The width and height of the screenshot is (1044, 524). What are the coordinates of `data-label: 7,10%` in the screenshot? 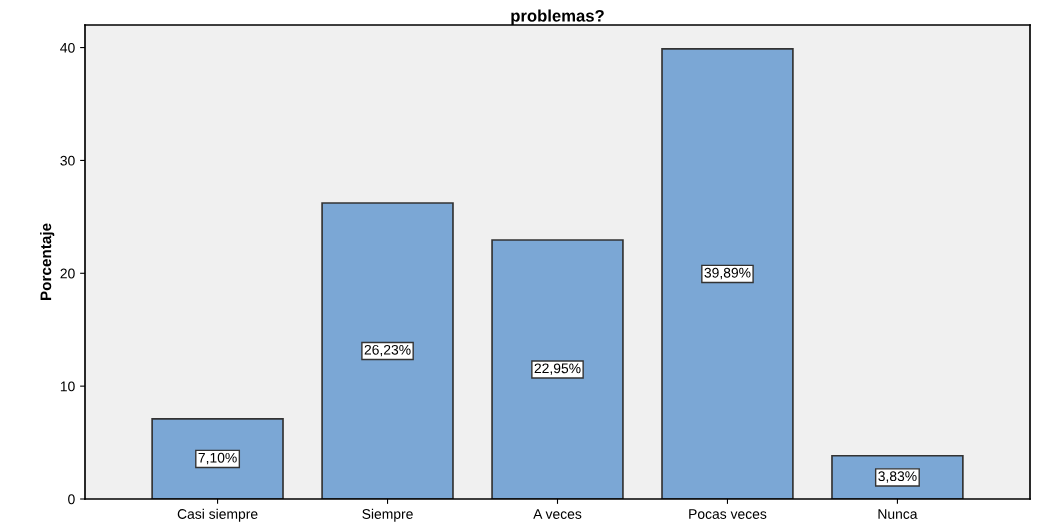 It's located at (217, 458).